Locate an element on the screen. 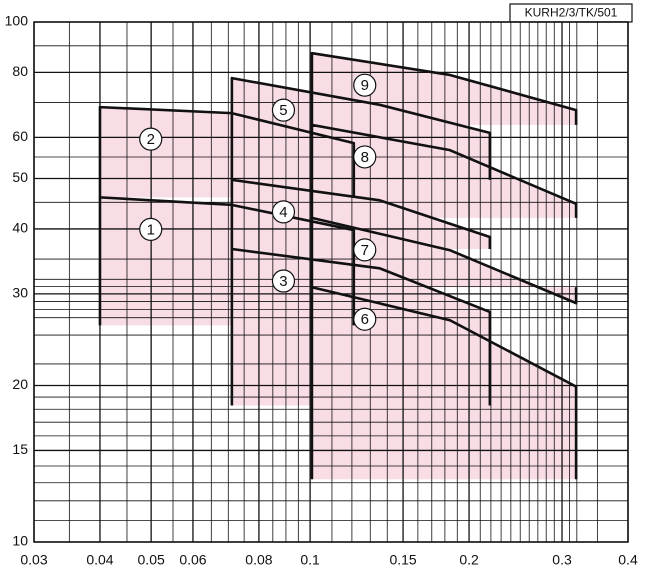  x-tick-label: 0.05 is located at coordinates (151, 560).